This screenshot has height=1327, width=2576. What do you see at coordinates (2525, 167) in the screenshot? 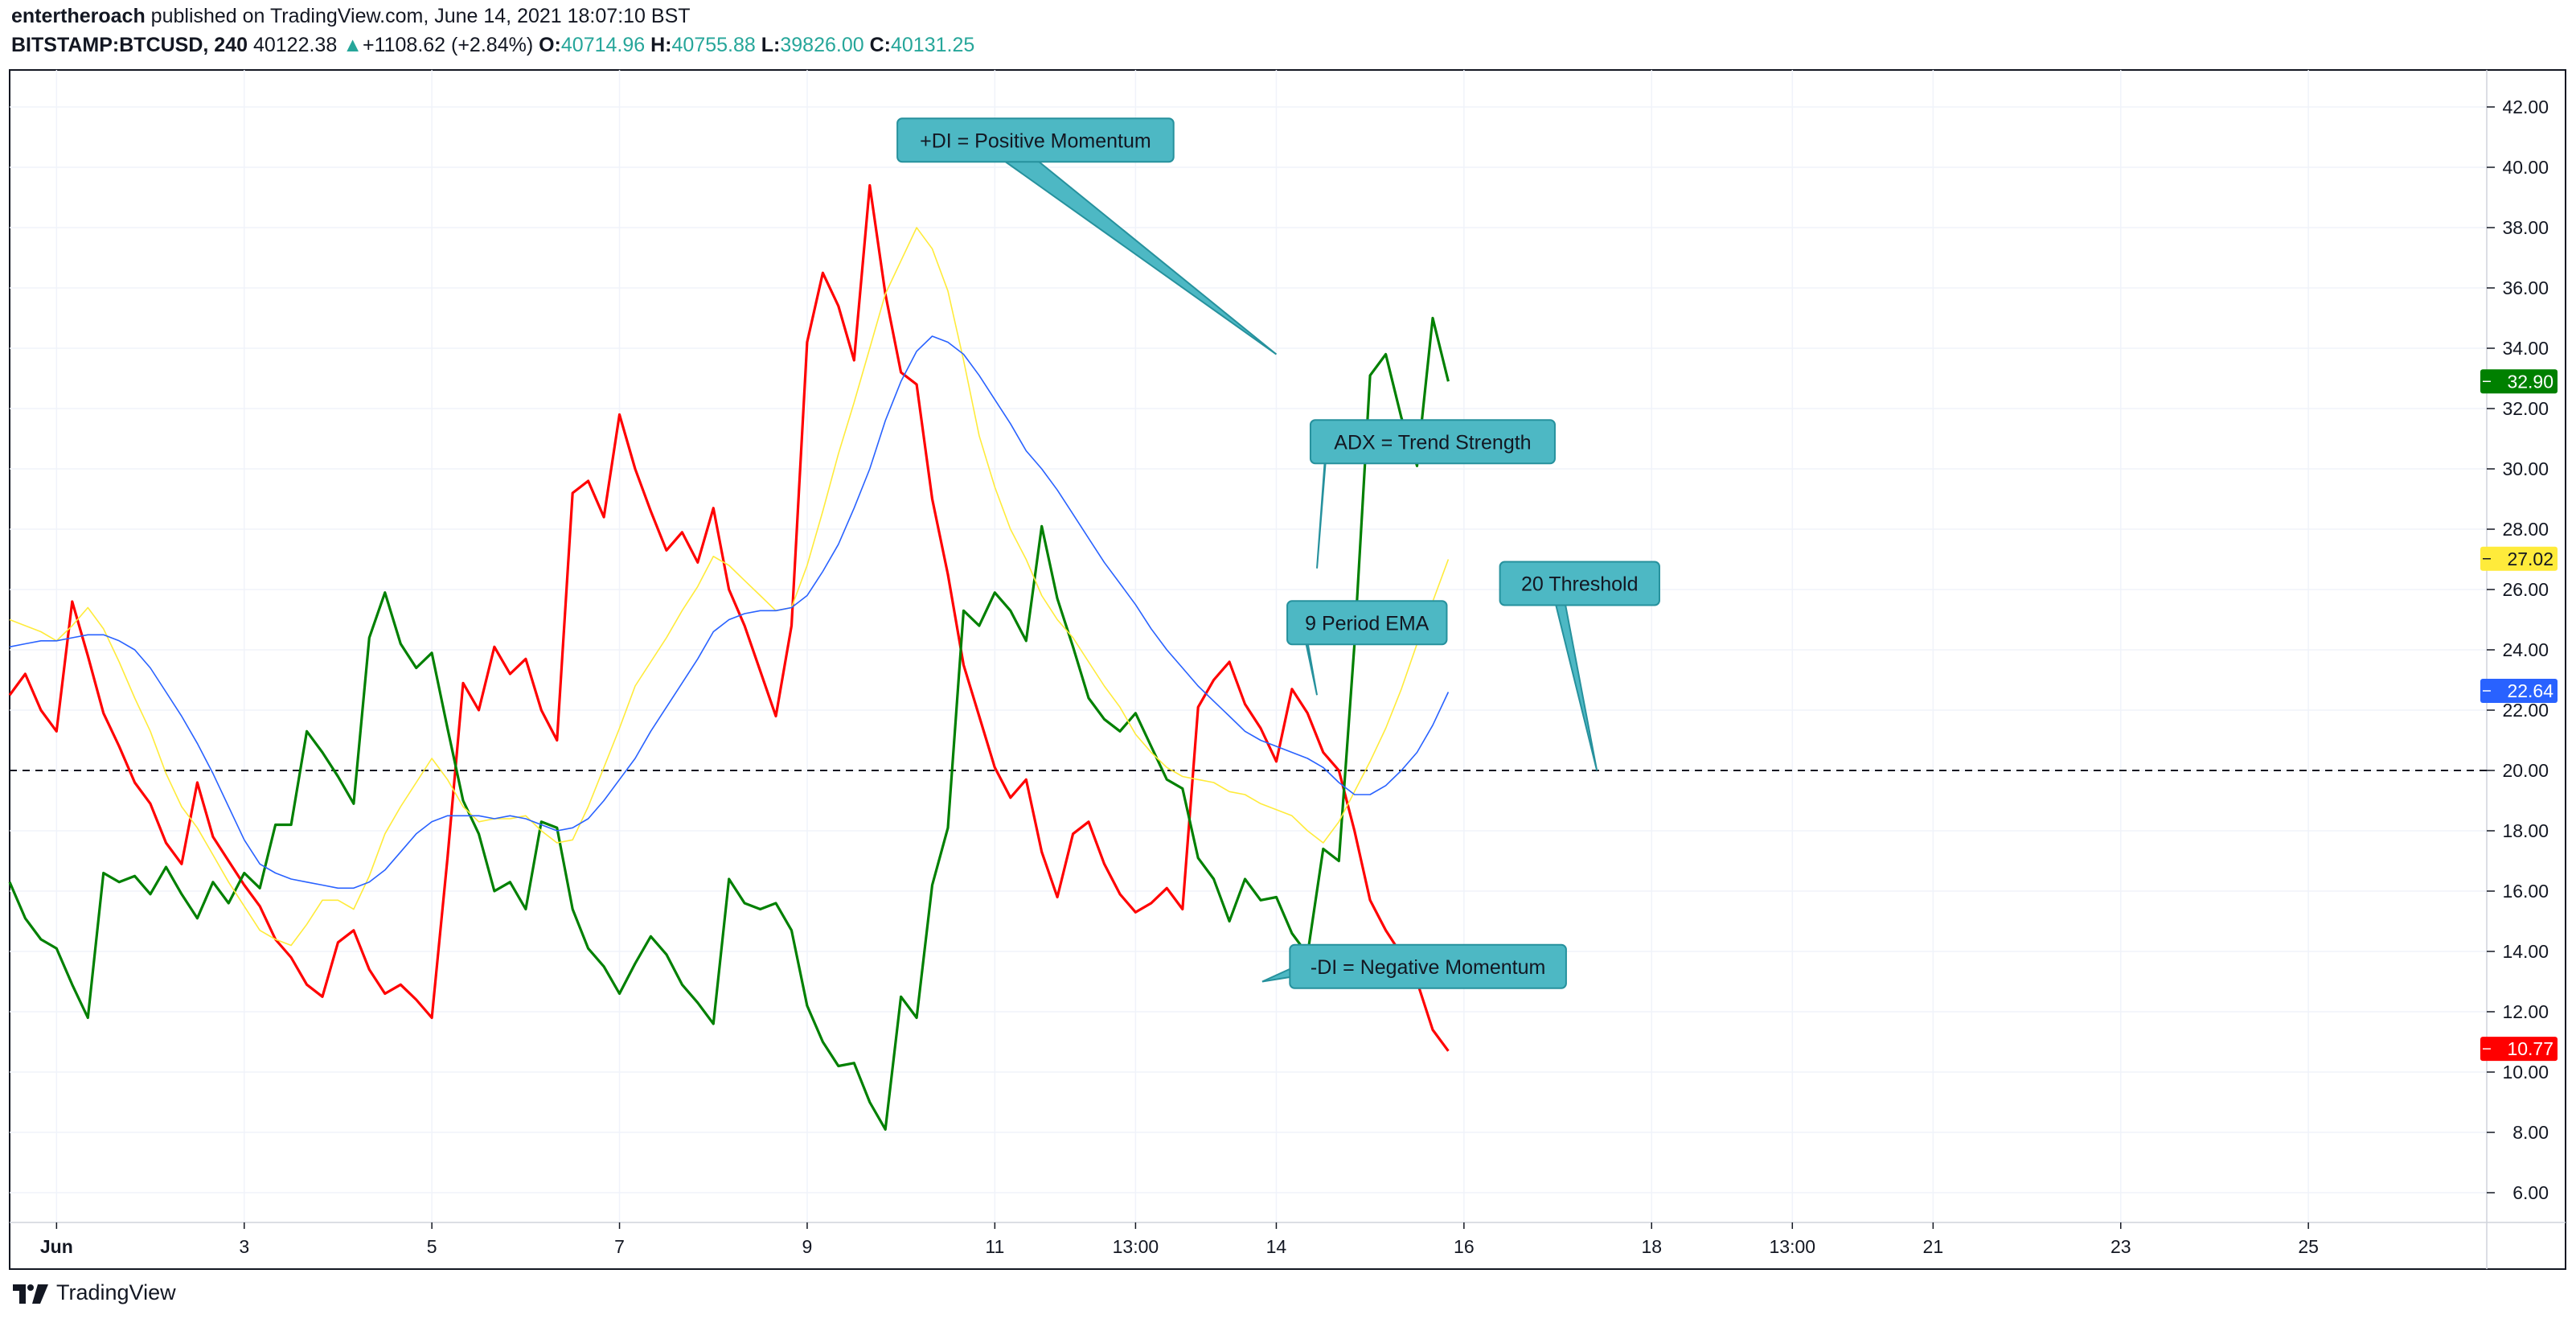
I see `y-tick-label: 40.00` at bounding box center [2525, 167].